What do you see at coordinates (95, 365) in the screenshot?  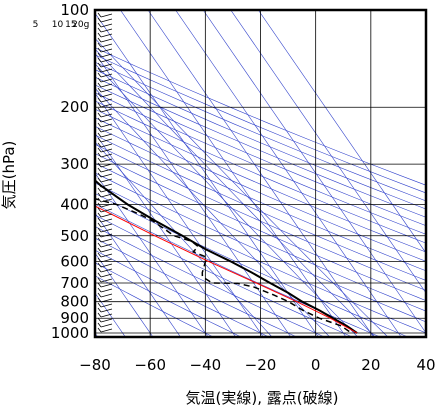 I see `x-tick-label: −80` at bounding box center [95, 365].